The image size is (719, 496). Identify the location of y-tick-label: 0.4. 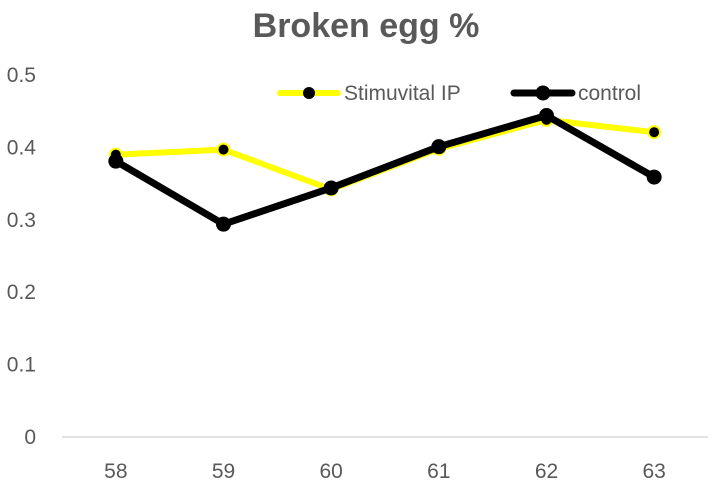
(22, 147).